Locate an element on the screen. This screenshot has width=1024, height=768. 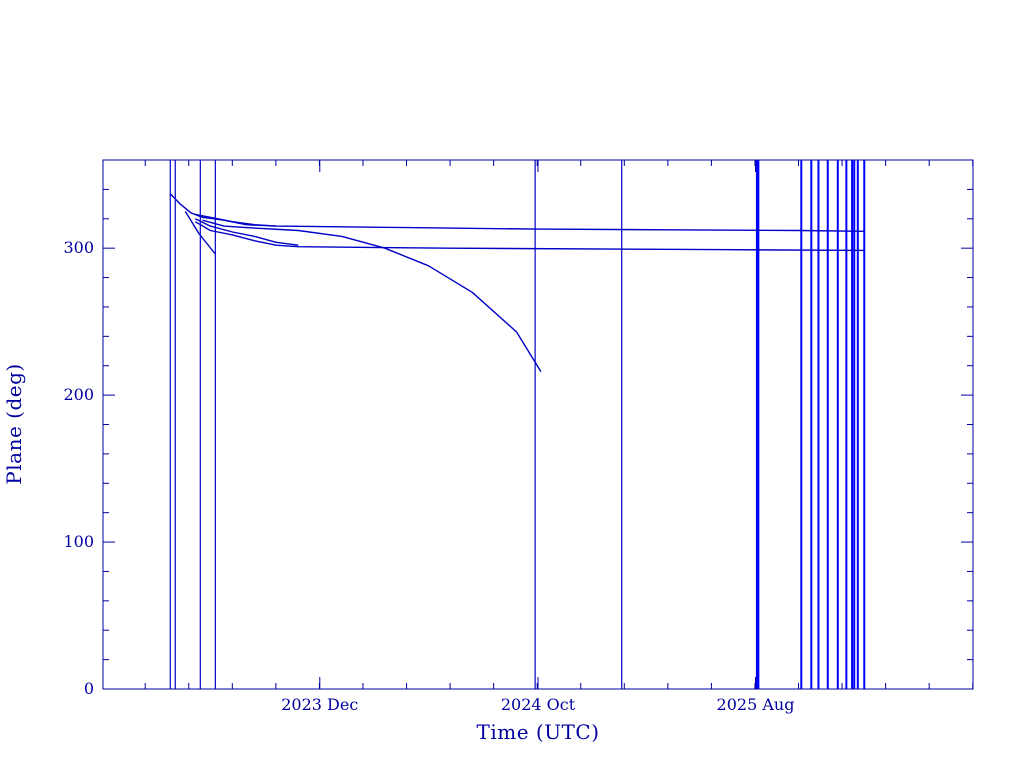
y-tick-label: 300 is located at coordinates (78, 247).